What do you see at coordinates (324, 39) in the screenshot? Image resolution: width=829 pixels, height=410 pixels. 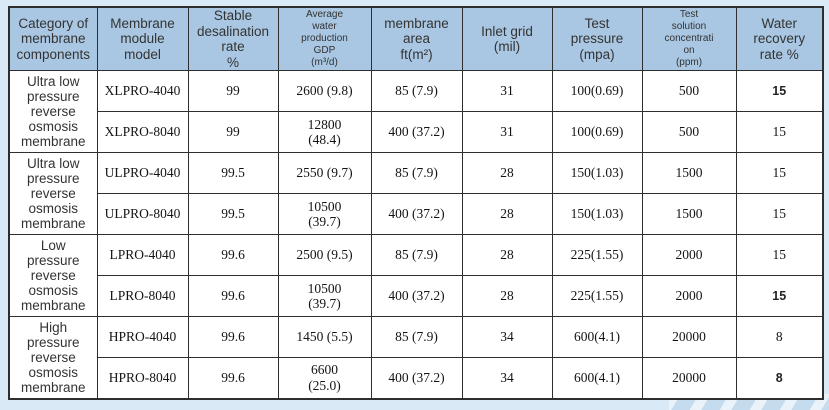 I see `column-header-water-production: Average water production GDP (m³/d)` at bounding box center [324, 39].